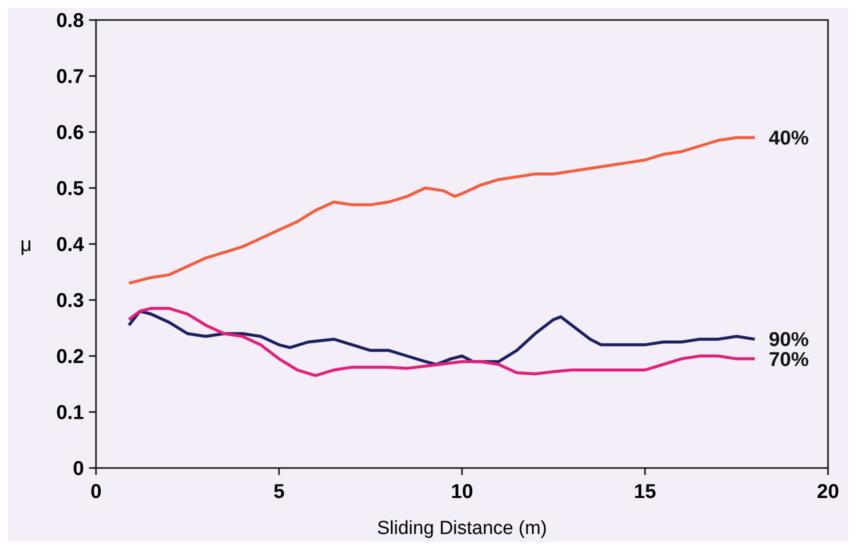 This screenshot has width=856, height=550. Describe the element at coordinates (70, 413) in the screenshot. I see `y-tick-label: 0.1` at that location.